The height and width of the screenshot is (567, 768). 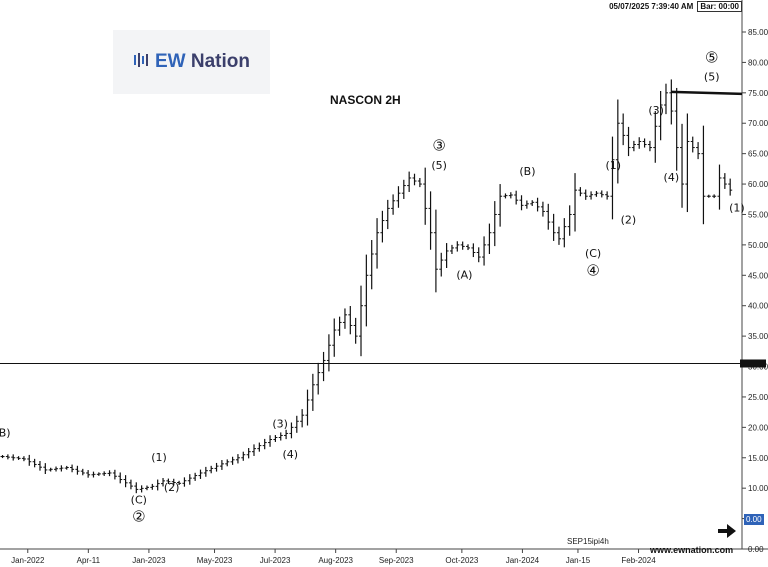 What do you see at coordinates (753, 363) in the screenshot?
I see `current-level-marker` at bounding box center [753, 363].